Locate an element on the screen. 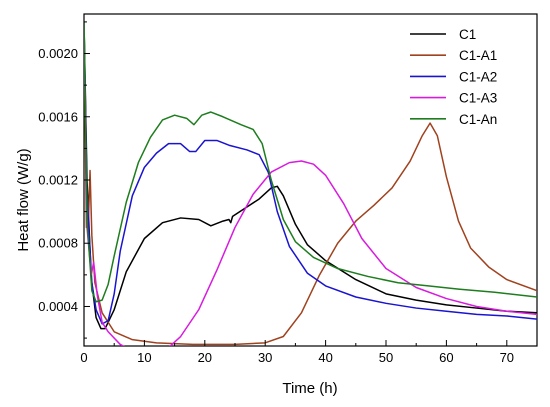 The height and width of the screenshot is (407, 550). y-tick-label: 0.0004 is located at coordinates (58, 306).